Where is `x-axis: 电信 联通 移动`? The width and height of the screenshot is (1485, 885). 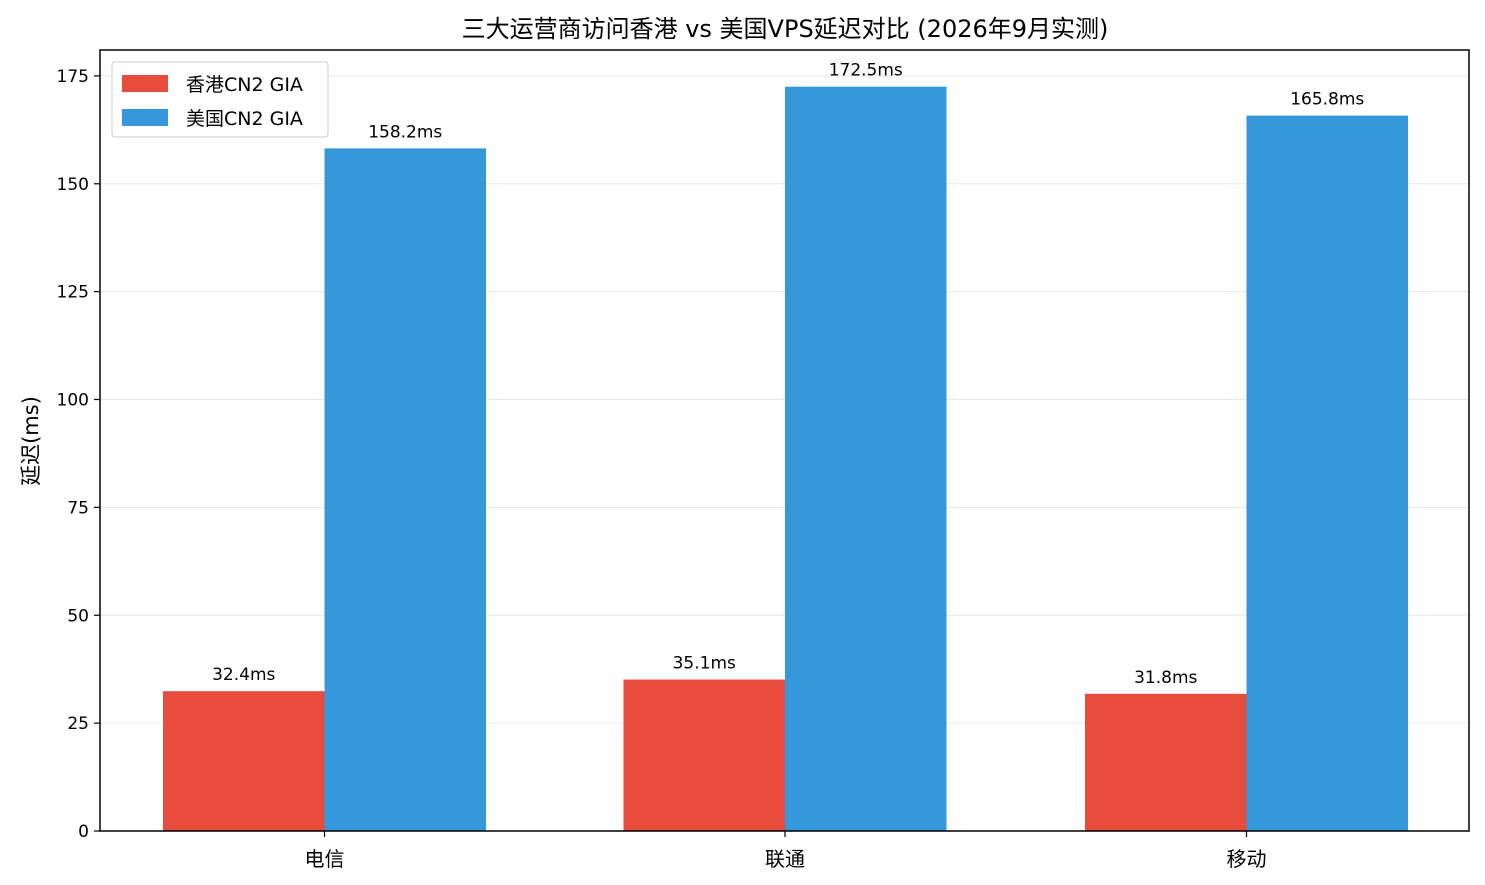 x-axis: 电信 联通 移动 is located at coordinates (786, 851).